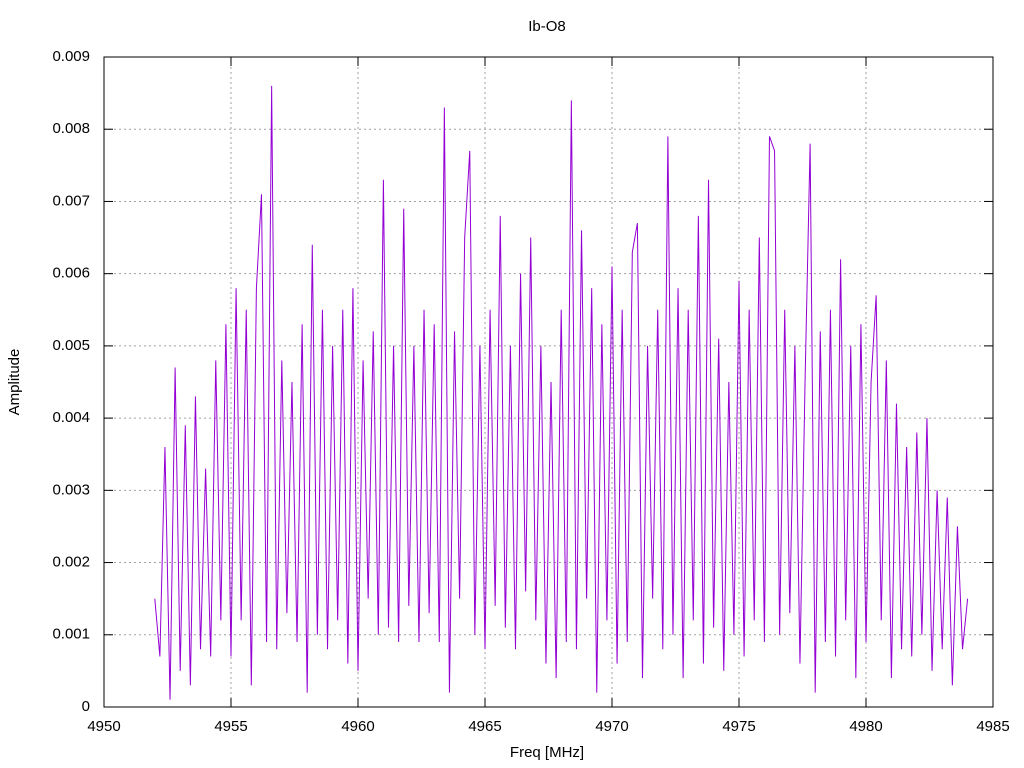  I want to click on x-tick-label: 4960, so click(357, 726).